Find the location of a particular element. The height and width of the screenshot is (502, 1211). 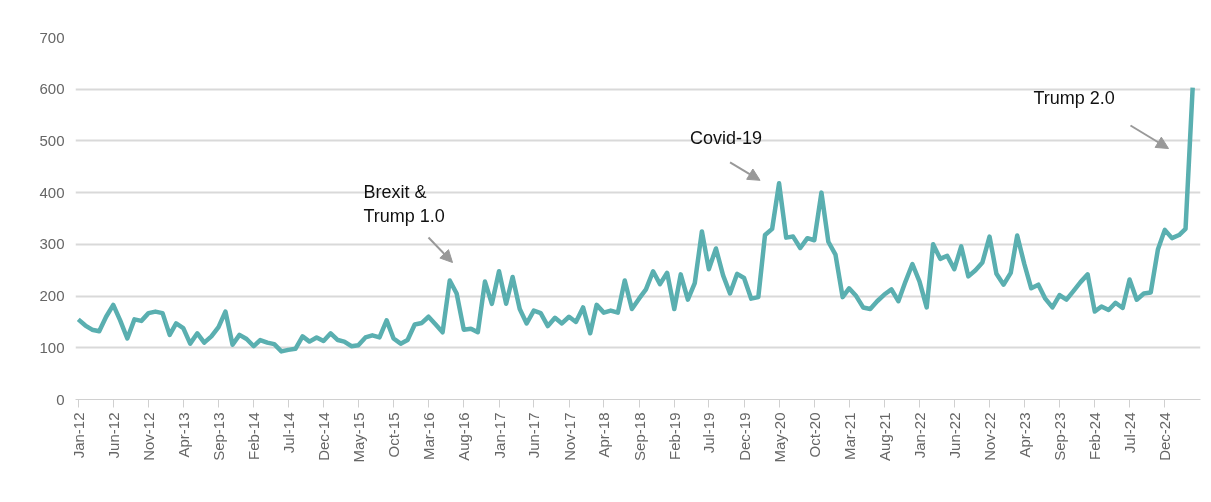

x-tick-label: Oct-15 is located at coordinates (394, 435).